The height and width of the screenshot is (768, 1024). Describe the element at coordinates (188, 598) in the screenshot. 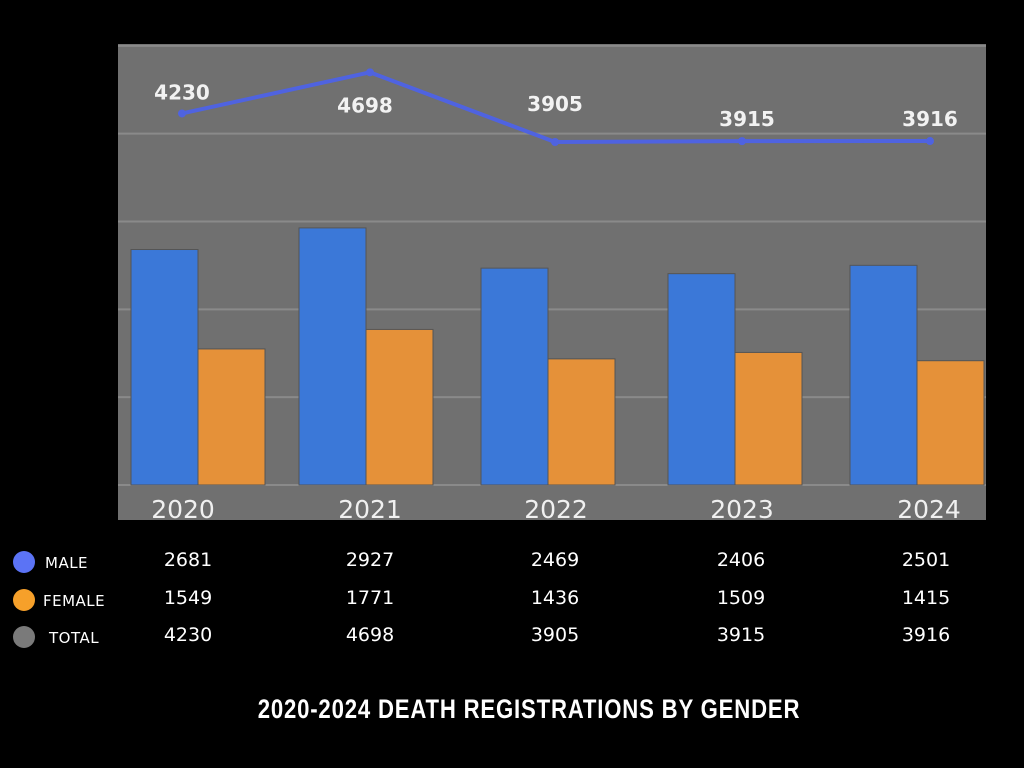

I see `table-cell: 1549` at that location.